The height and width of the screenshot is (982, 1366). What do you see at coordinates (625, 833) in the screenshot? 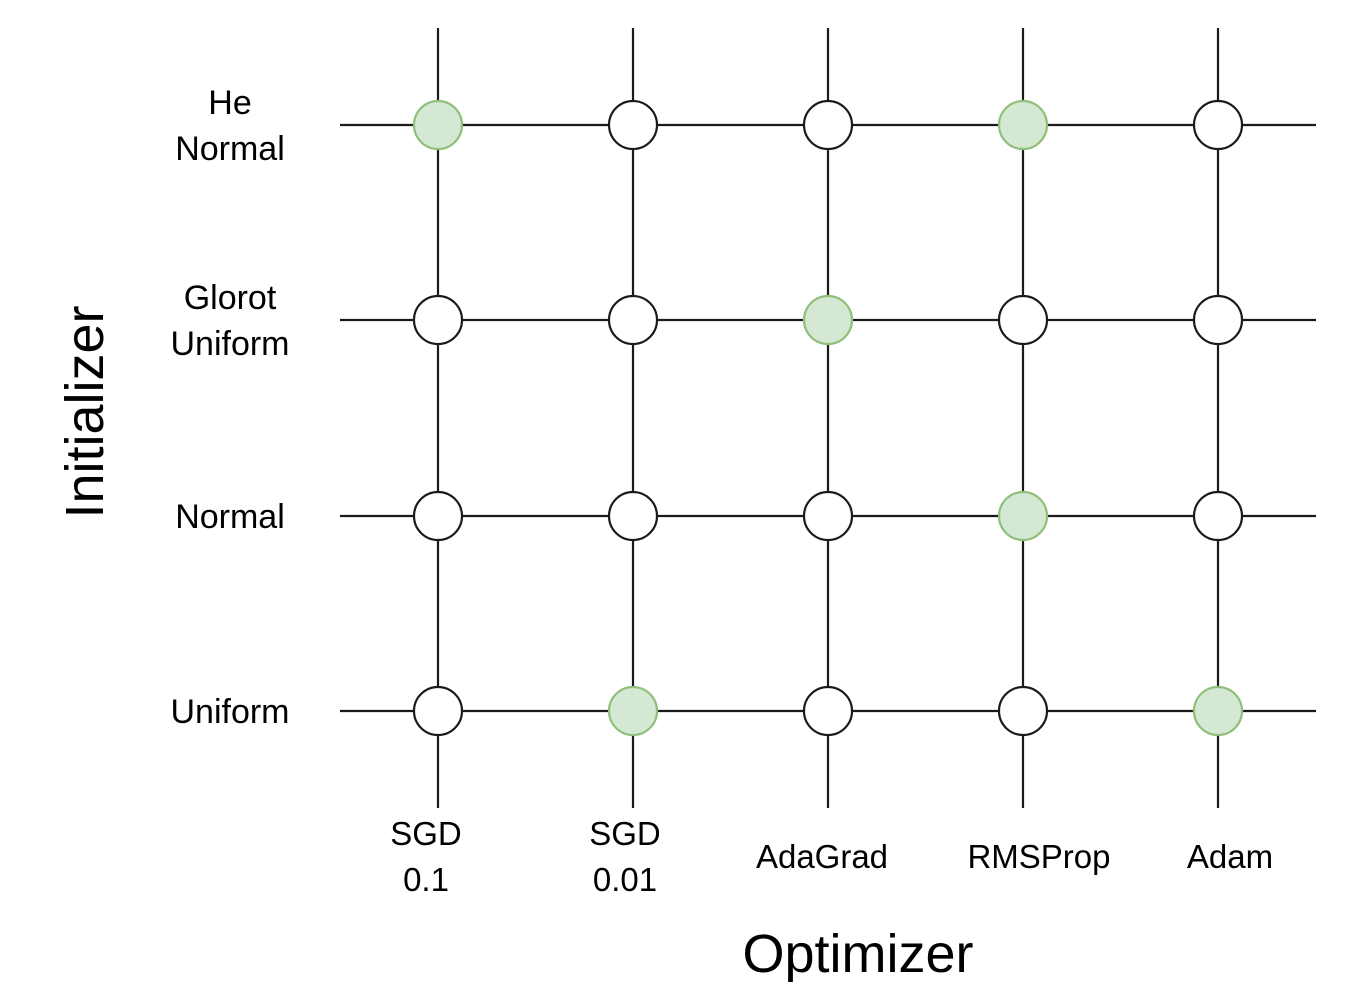
I see `column-label-1-line-0: SGD` at bounding box center [625, 833].